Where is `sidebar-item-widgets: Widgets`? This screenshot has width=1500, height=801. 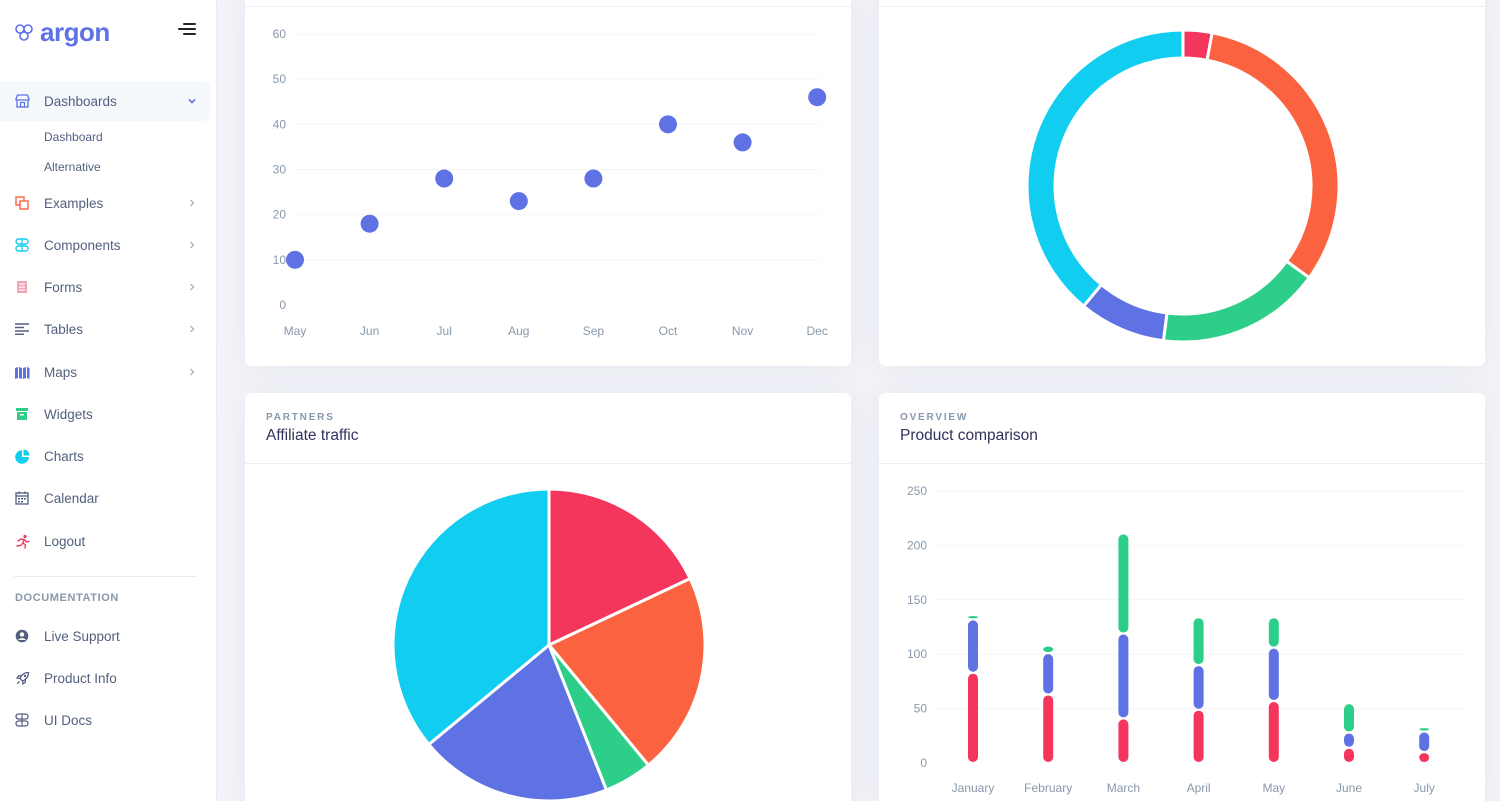 sidebar-item-widgets: Widgets is located at coordinates (105, 414).